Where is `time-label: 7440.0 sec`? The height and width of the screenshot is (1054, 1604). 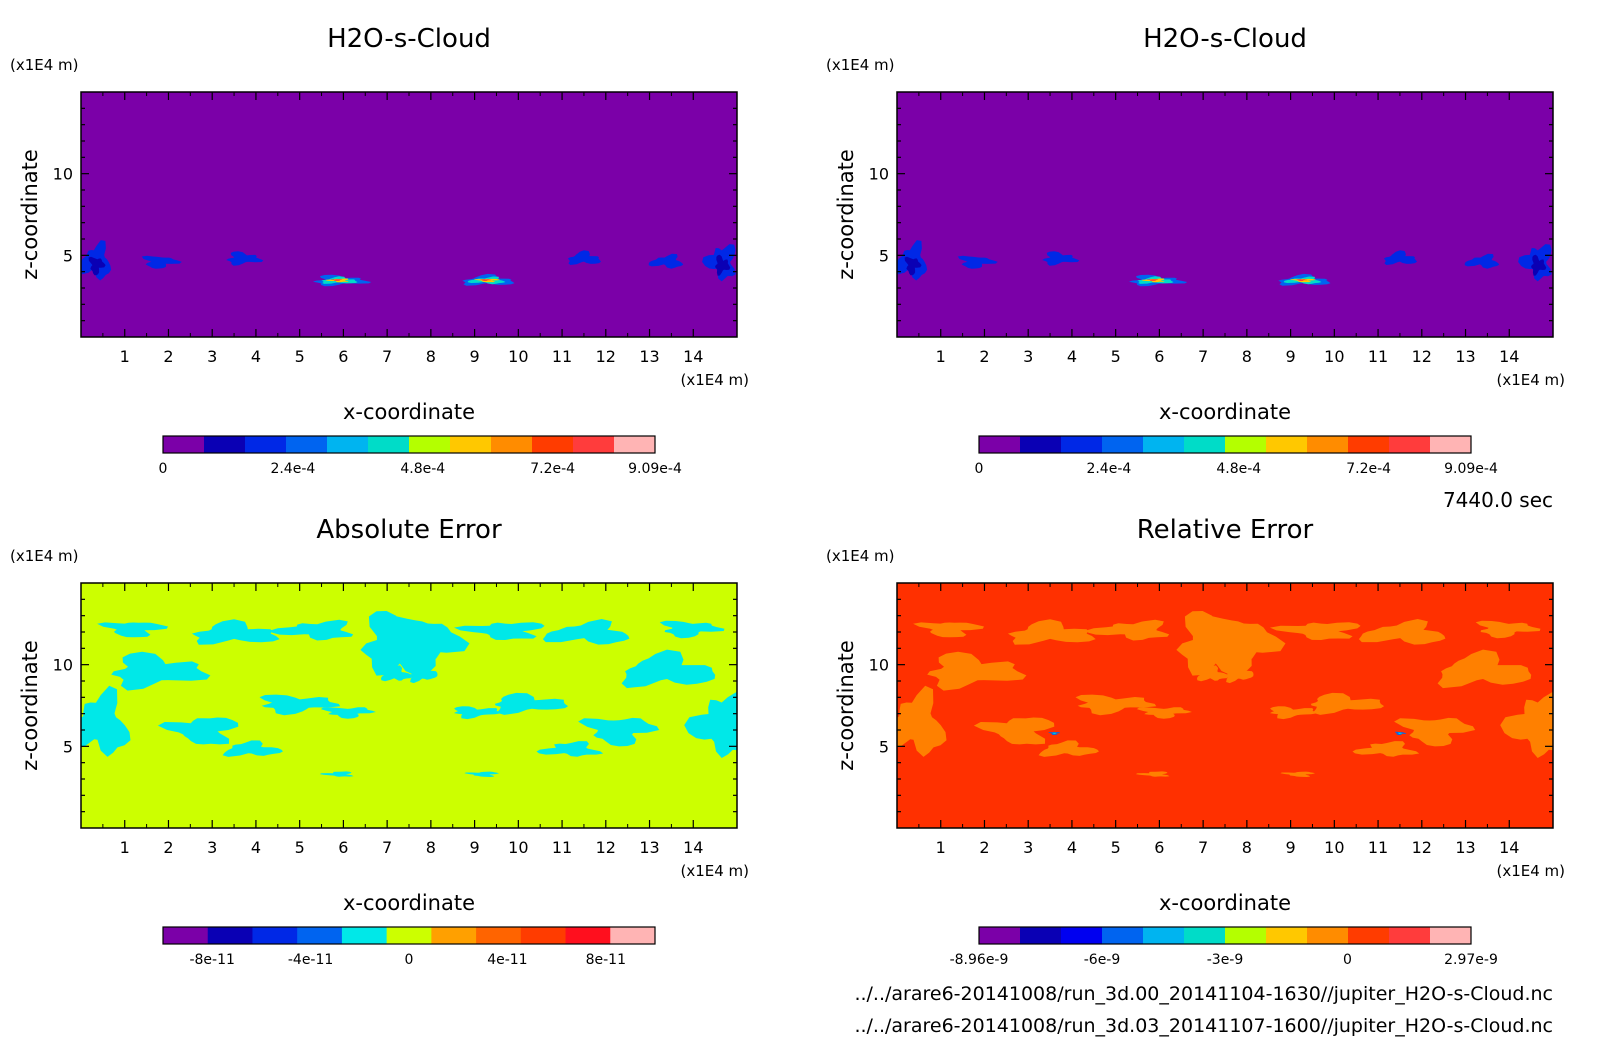
time-label: 7440.0 sec is located at coordinates (1498, 500).